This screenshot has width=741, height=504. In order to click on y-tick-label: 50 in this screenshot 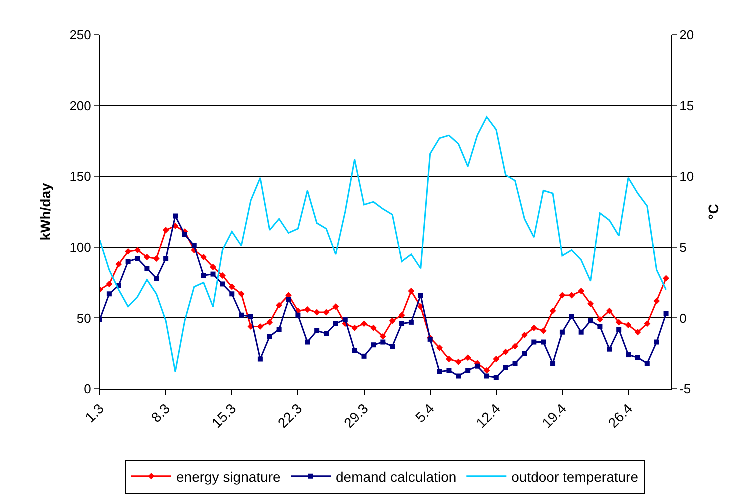, I will do `click(84, 318)`.